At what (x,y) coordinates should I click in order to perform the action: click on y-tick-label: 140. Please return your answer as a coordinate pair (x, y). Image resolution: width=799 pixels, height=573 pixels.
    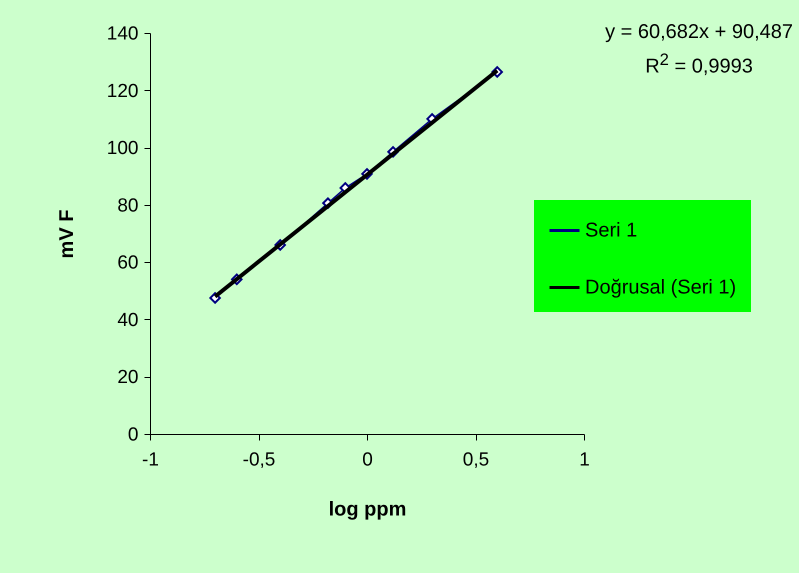
    Looking at the image, I should click on (122, 34).